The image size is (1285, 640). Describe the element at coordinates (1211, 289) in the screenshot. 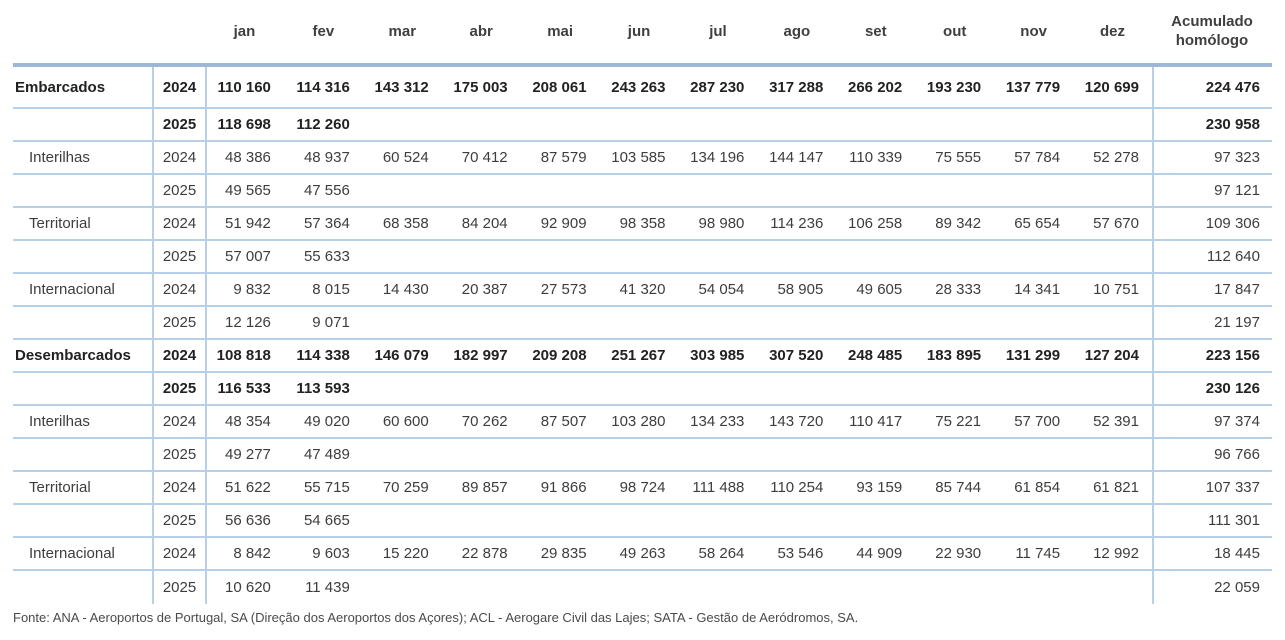

I see `accumulated-value-cell: 17 847` at that location.